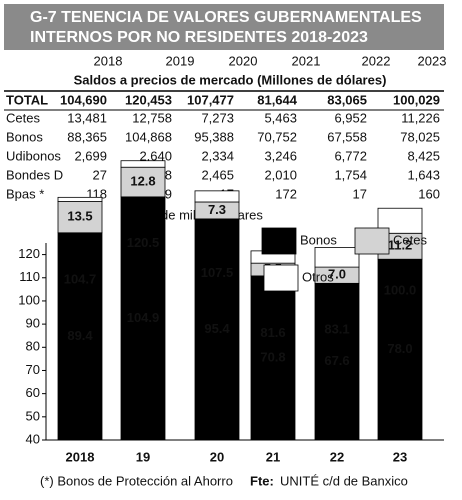 This screenshot has width=462, height=500. Describe the element at coordinates (34, 174) in the screenshot. I see `row-label: Bondes D` at that location.